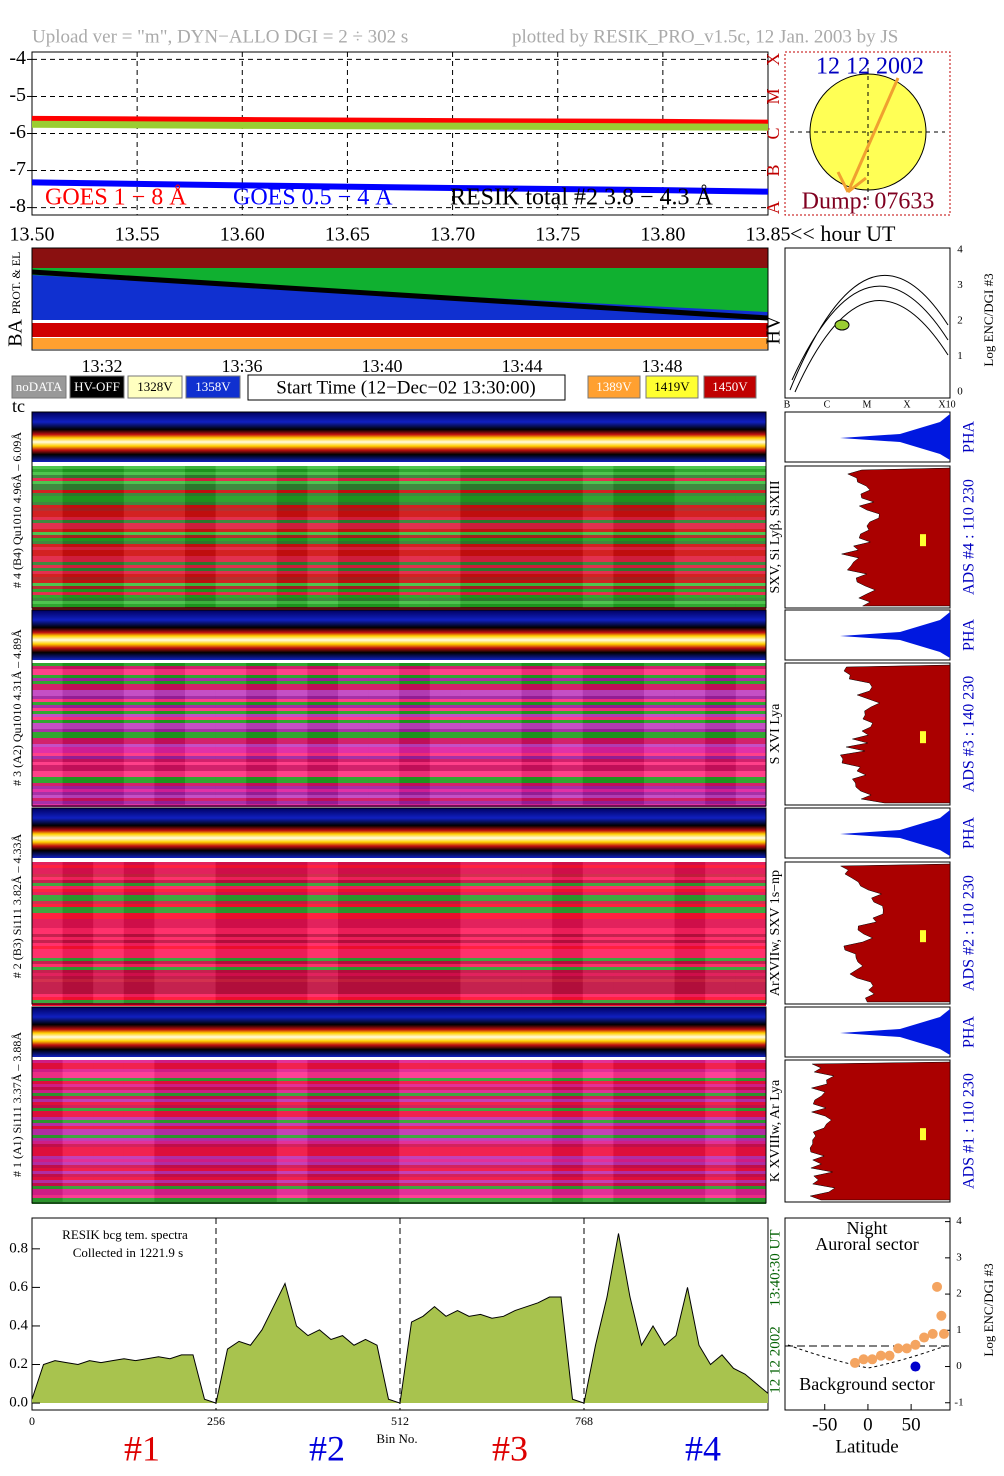 This screenshot has height=1476, width=1004. Describe the element at coordinates (775, 733) in the screenshot. I see `line-label: S XVI Lya` at that location.